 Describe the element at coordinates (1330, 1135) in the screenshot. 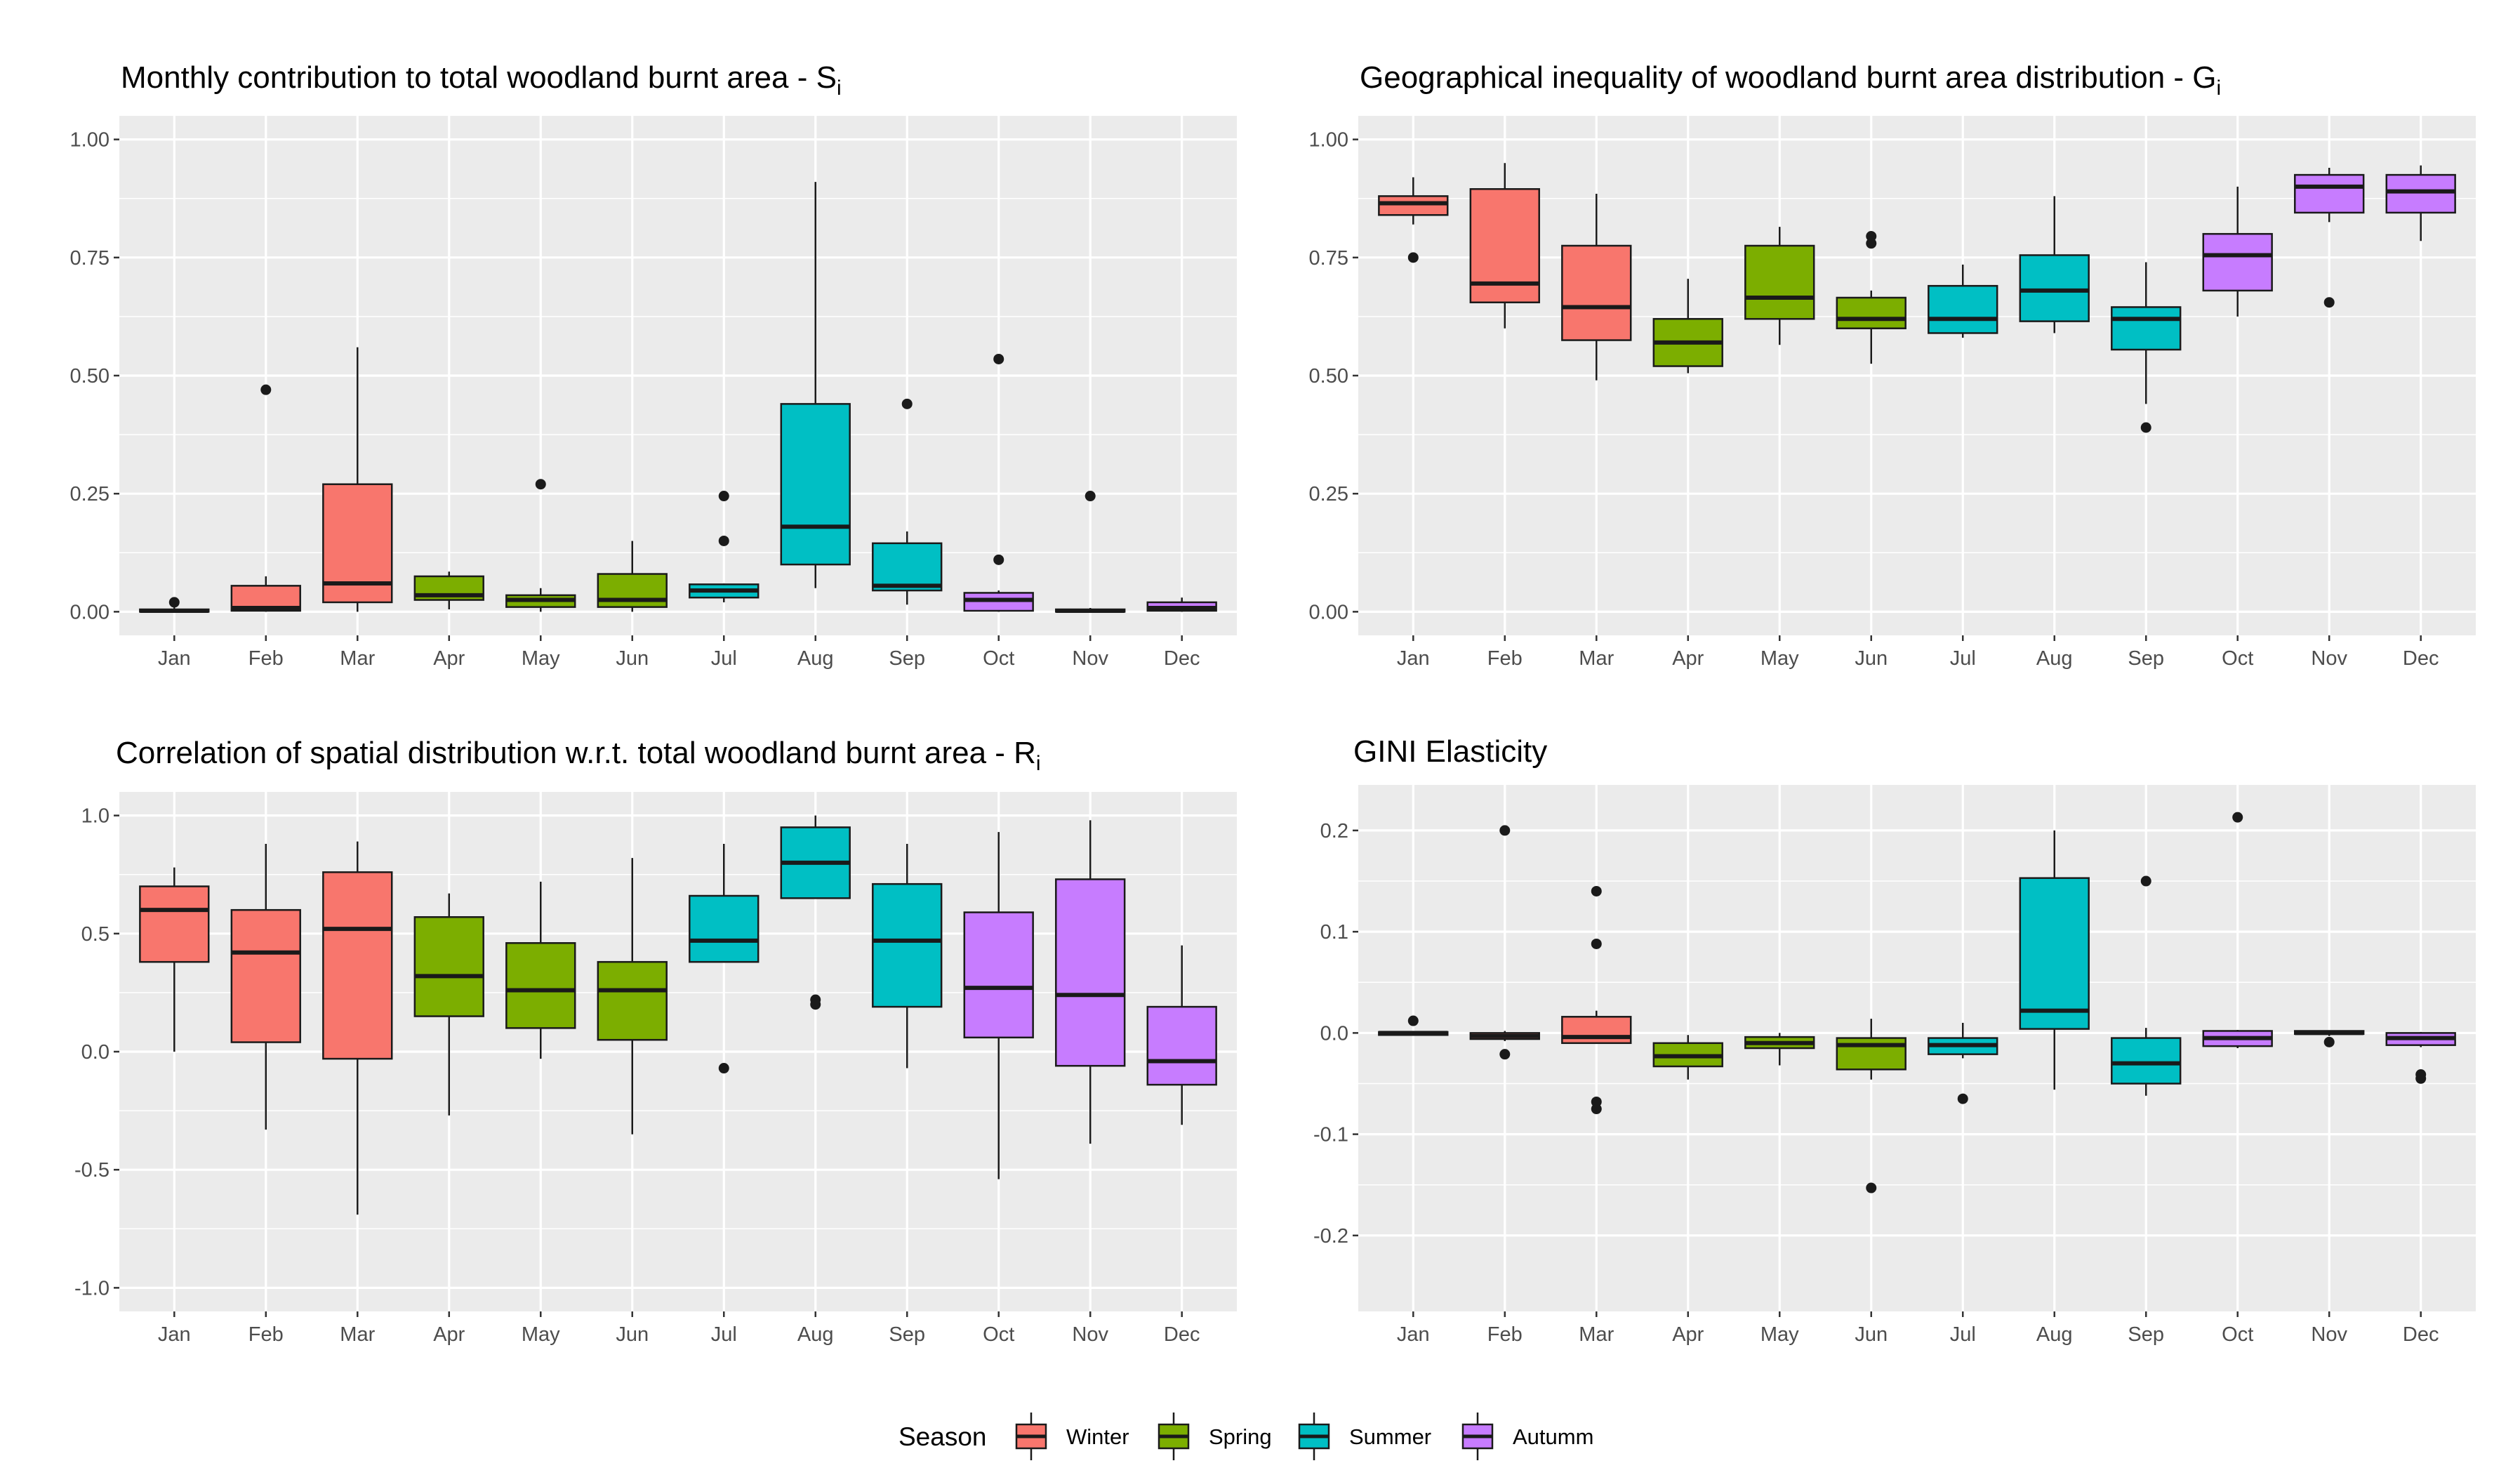

I see `y-tick-label: -0.1` at that location.